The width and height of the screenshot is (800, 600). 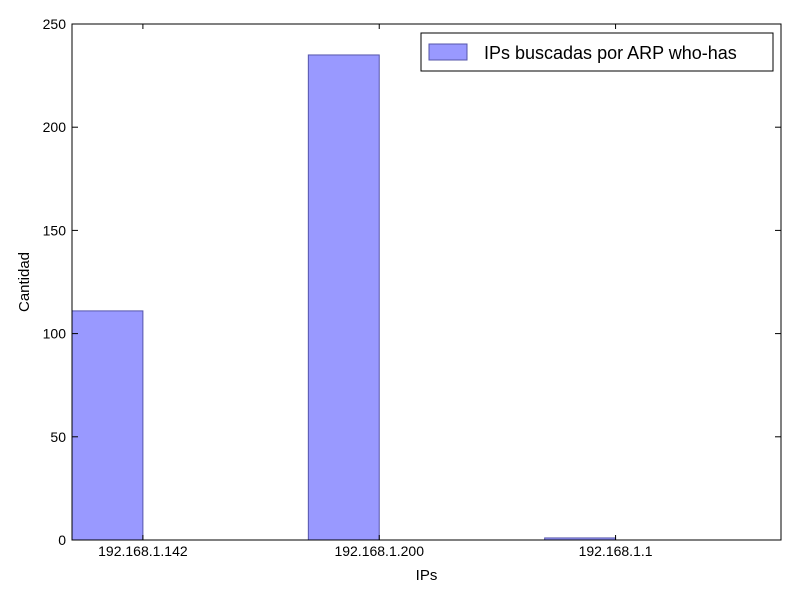 I want to click on legend: IPs buscadas por ARP who-has, so click(x=597, y=52).